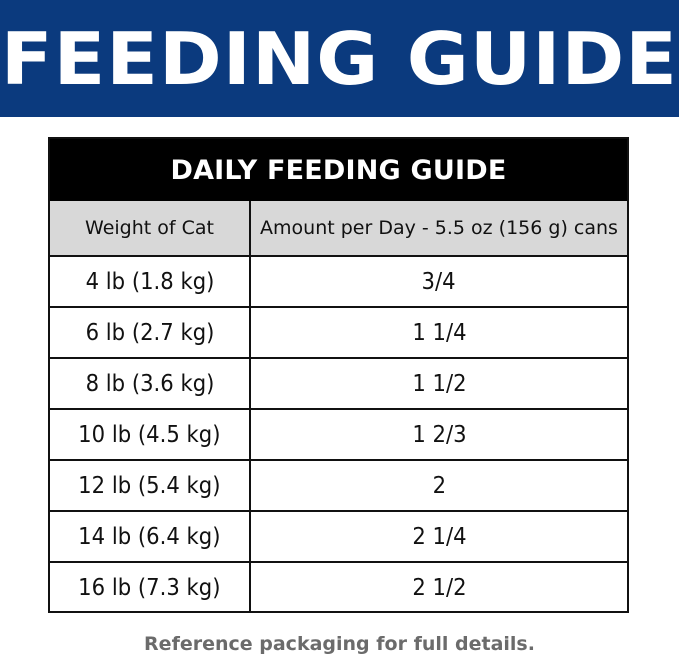 The image size is (679, 659). Describe the element at coordinates (439, 588) in the screenshot. I see `amount-cell: 2 1/2` at that location.